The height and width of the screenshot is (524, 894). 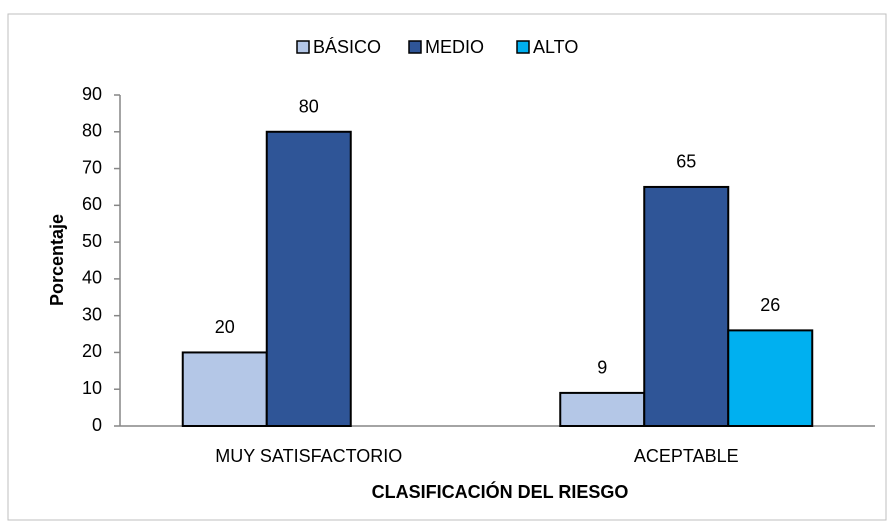 I want to click on y-tick-label: 20, so click(x=92, y=351).